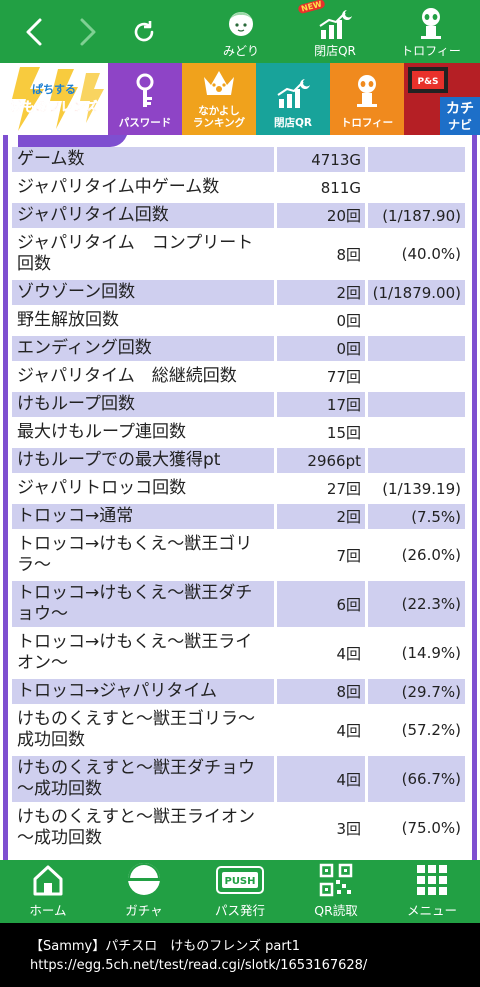 Image resolution: width=480 pixels, height=987 pixels. I want to click on row-label: ゲーム数, so click(143, 159).